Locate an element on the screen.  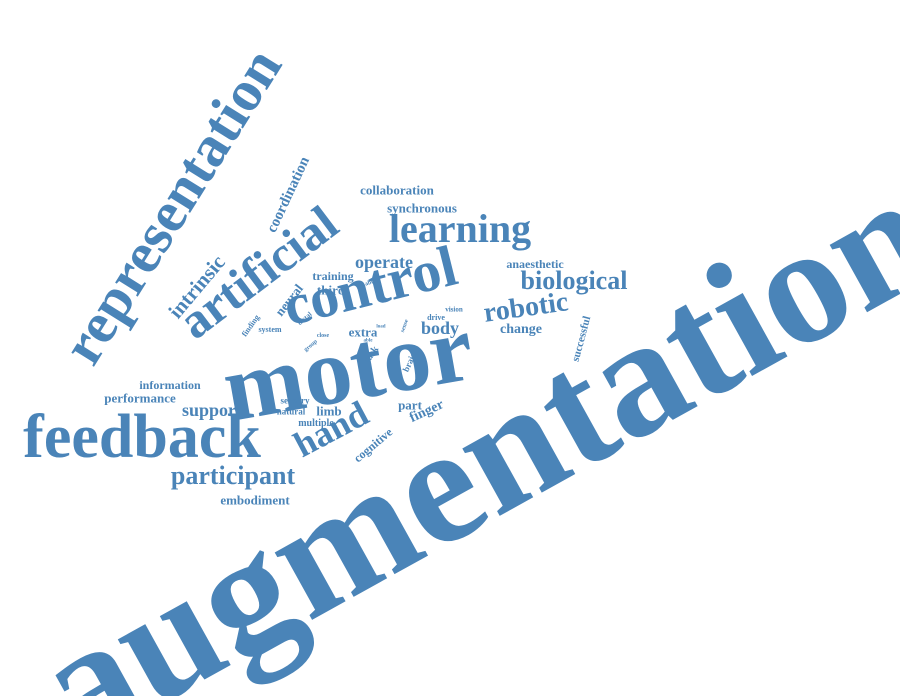
word-limb: limb is located at coordinates (329, 411).